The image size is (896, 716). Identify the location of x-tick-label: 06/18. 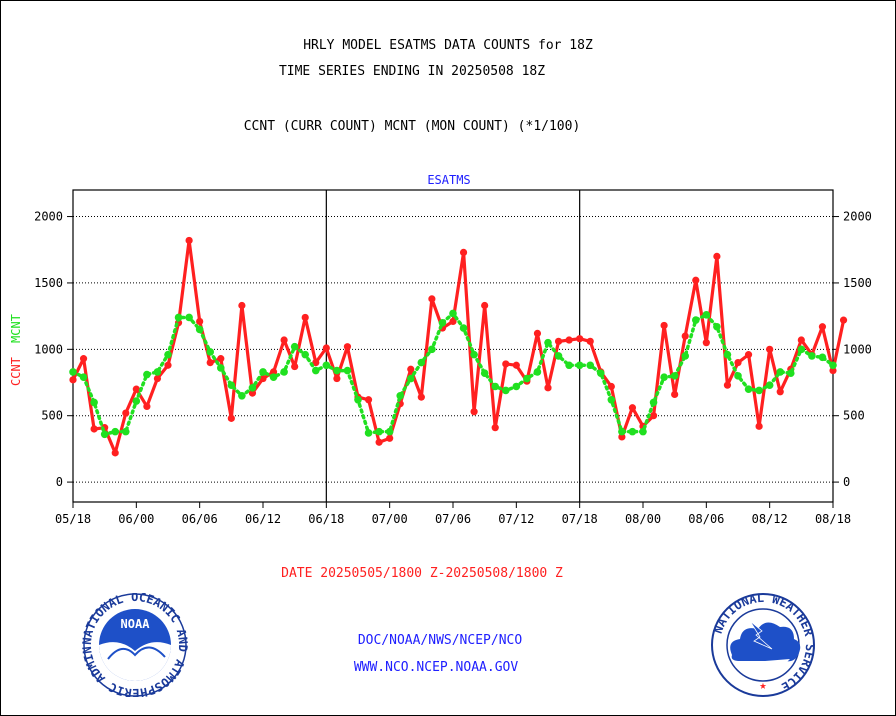
(326, 519).